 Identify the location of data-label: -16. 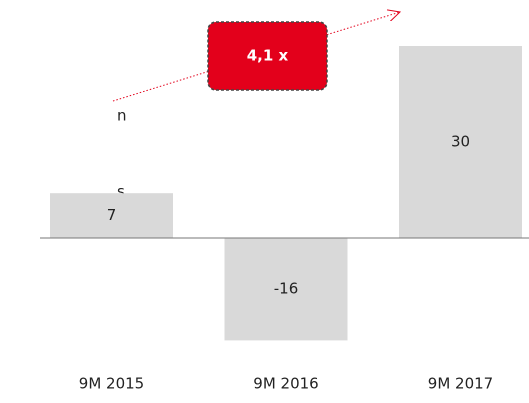
(286, 289).